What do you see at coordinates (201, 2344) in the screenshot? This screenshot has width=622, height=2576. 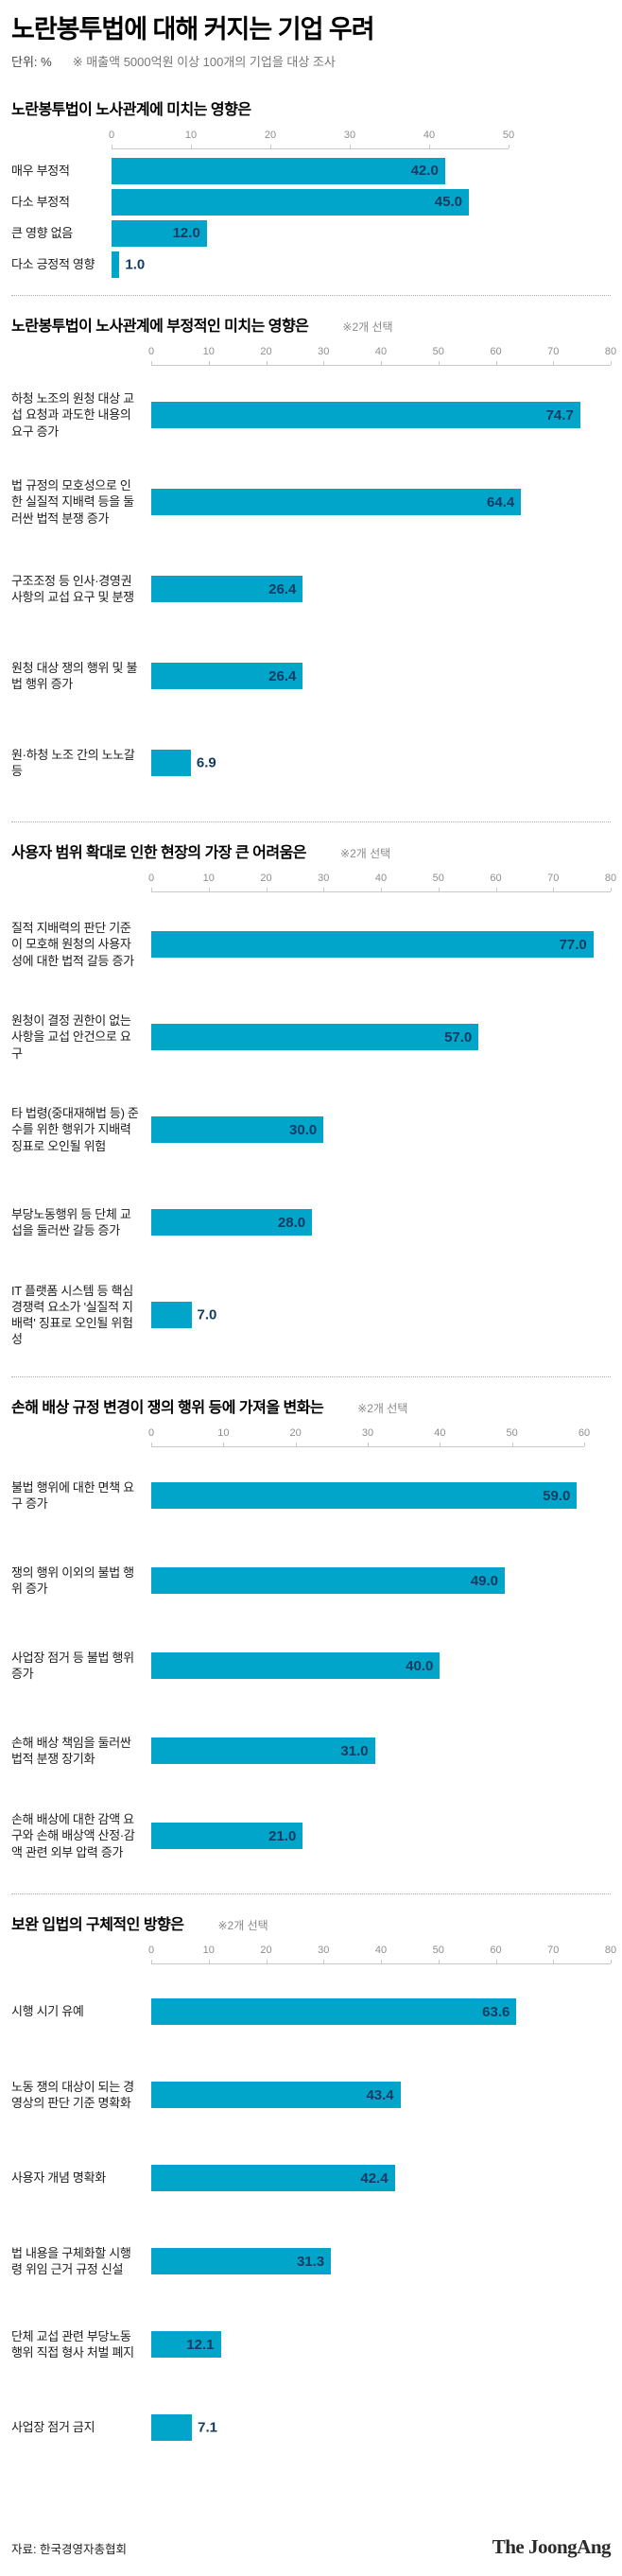 I see `value-label: 12.1` at bounding box center [201, 2344].